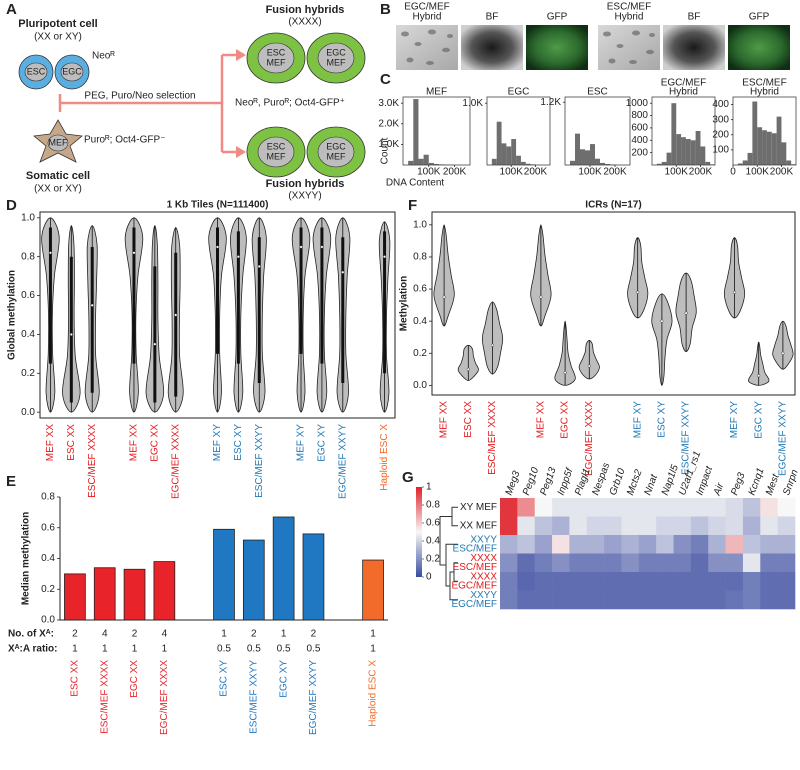 The height and width of the screenshot is (770, 800). What do you see at coordinates (28, 295) in the screenshot?
I see `y-tick-label: 0.6` at bounding box center [28, 295].